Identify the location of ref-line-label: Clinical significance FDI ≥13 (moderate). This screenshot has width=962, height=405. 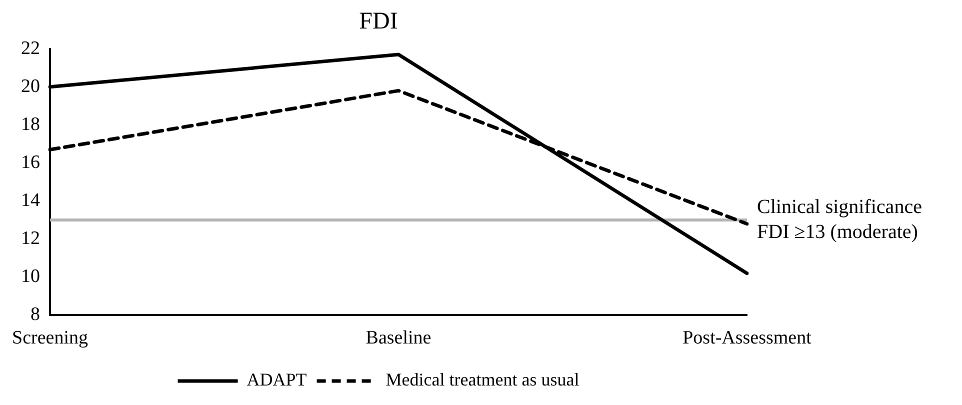
(839, 219).